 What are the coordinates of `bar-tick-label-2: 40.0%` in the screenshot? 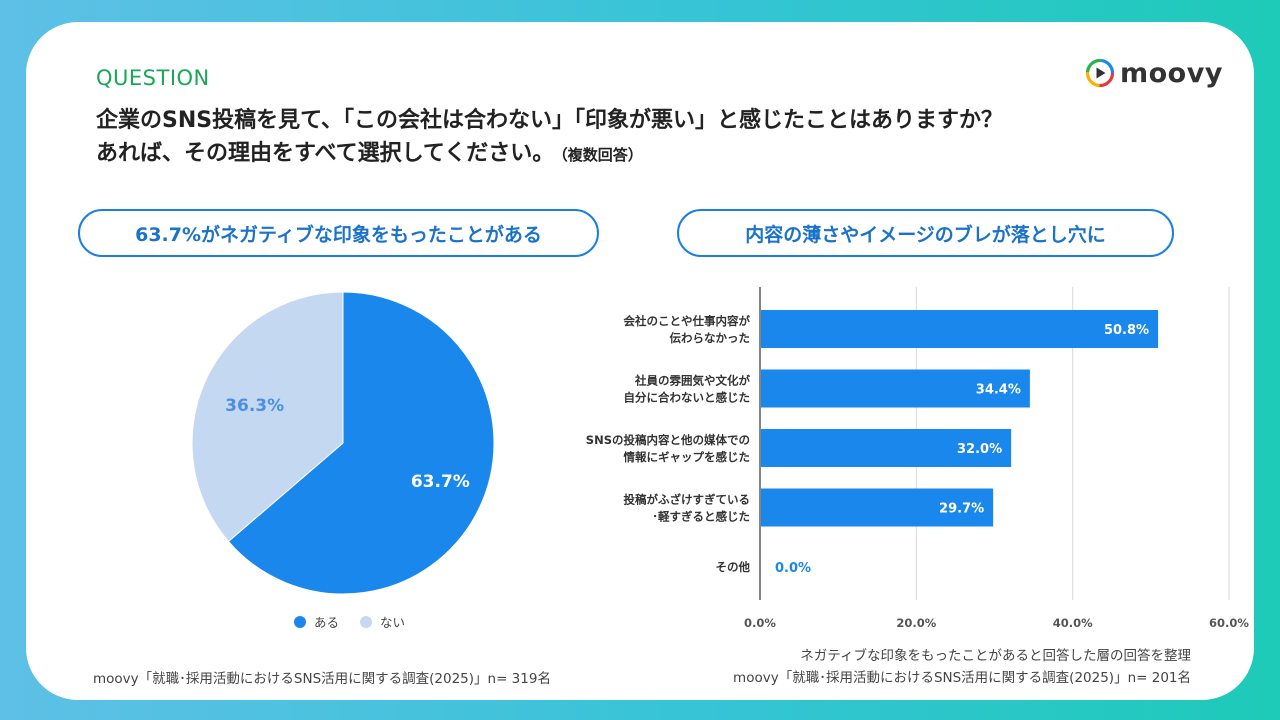 It's located at (1073, 623).